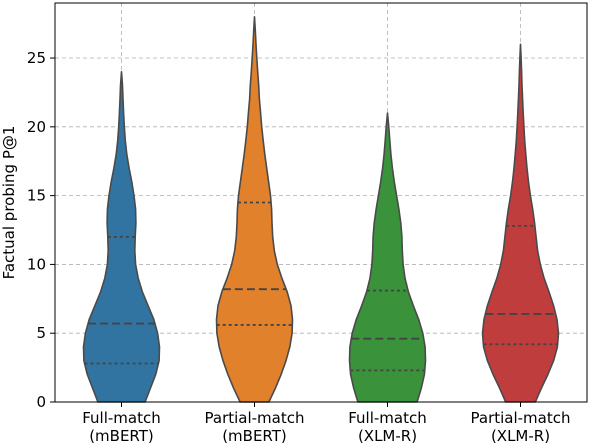 The height and width of the screenshot is (446, 590). What do you see at coordinates (41, 230) in the screenshot?
I see `y-axis-ticks: 0 5 10 15 20 25` at bounding box center [41, 230].